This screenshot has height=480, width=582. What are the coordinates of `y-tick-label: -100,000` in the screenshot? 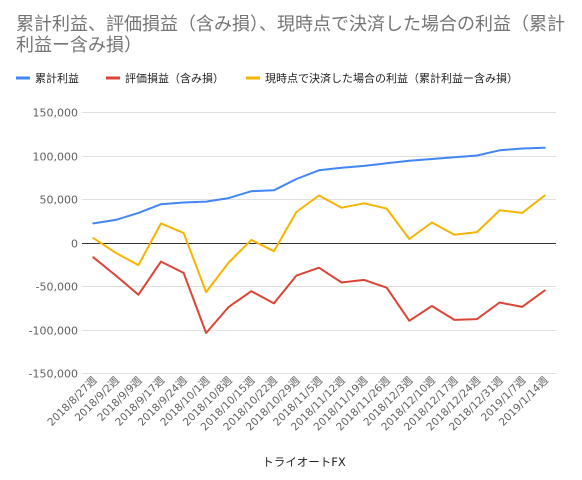 It's located at (53, 331).